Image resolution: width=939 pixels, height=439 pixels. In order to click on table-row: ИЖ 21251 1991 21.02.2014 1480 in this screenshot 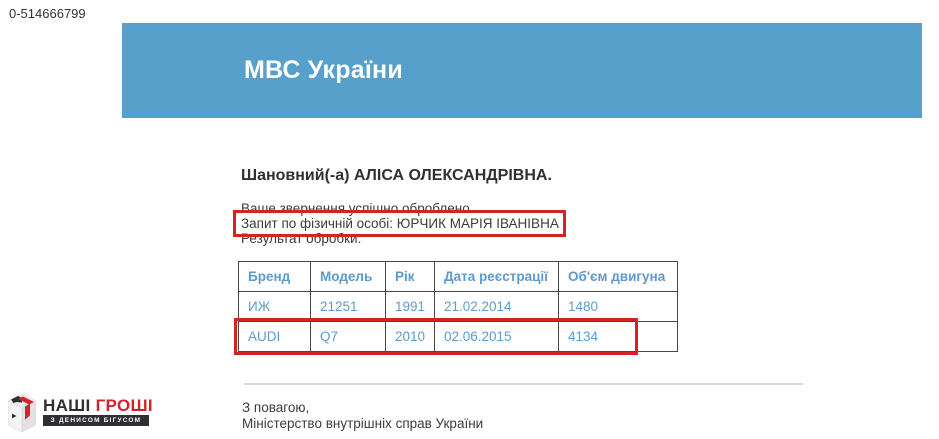, I will do `click(458, 306)`.